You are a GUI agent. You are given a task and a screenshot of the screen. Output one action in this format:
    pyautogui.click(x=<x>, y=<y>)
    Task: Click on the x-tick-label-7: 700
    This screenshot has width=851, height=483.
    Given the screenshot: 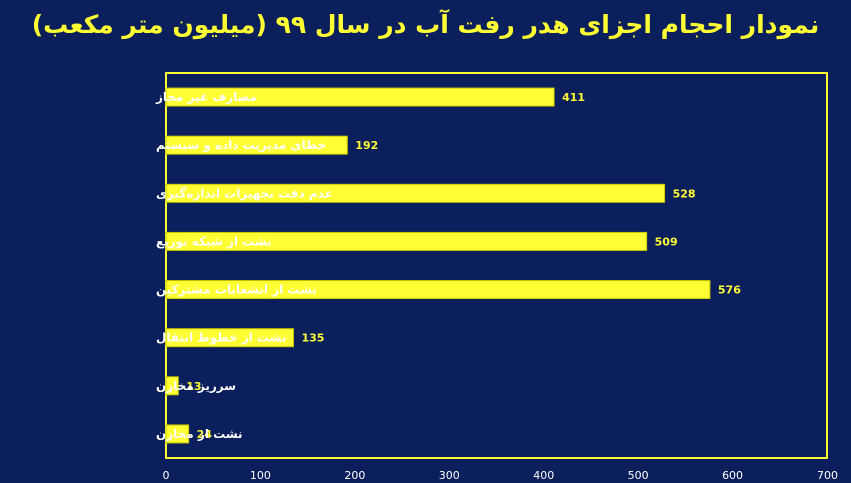 What is the action you would take?
    pyautogui.click(x=827, y=475)
    